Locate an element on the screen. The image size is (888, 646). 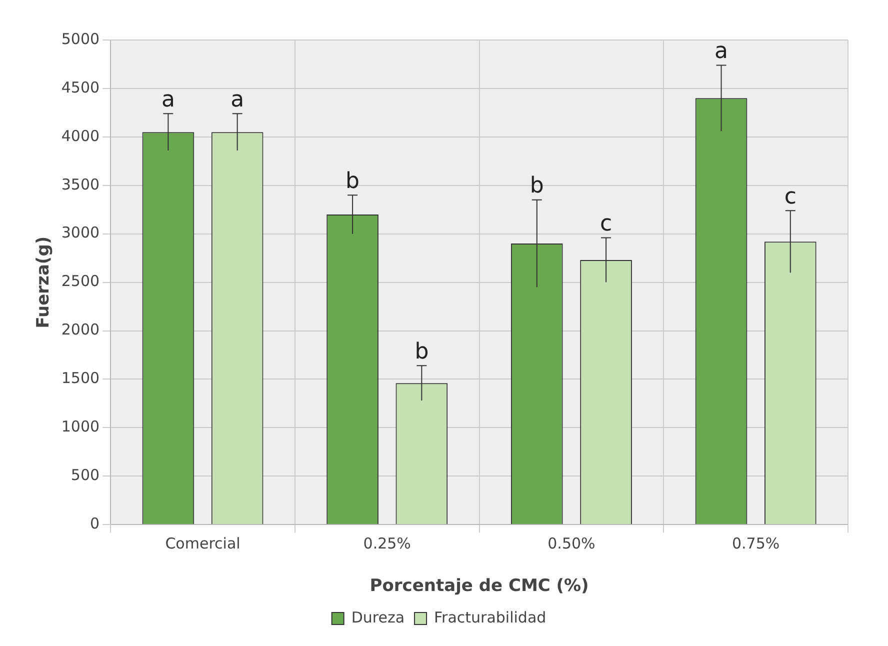
y-tick-label: 3500 is located at coordinates (80, 184).